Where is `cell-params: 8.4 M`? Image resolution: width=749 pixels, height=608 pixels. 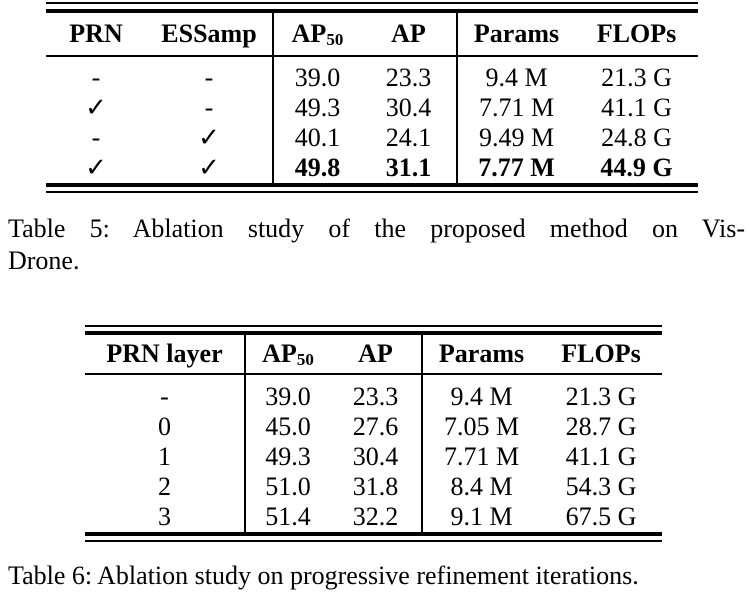
cell-params: 8.4 M is located at coordinates (480, 487).